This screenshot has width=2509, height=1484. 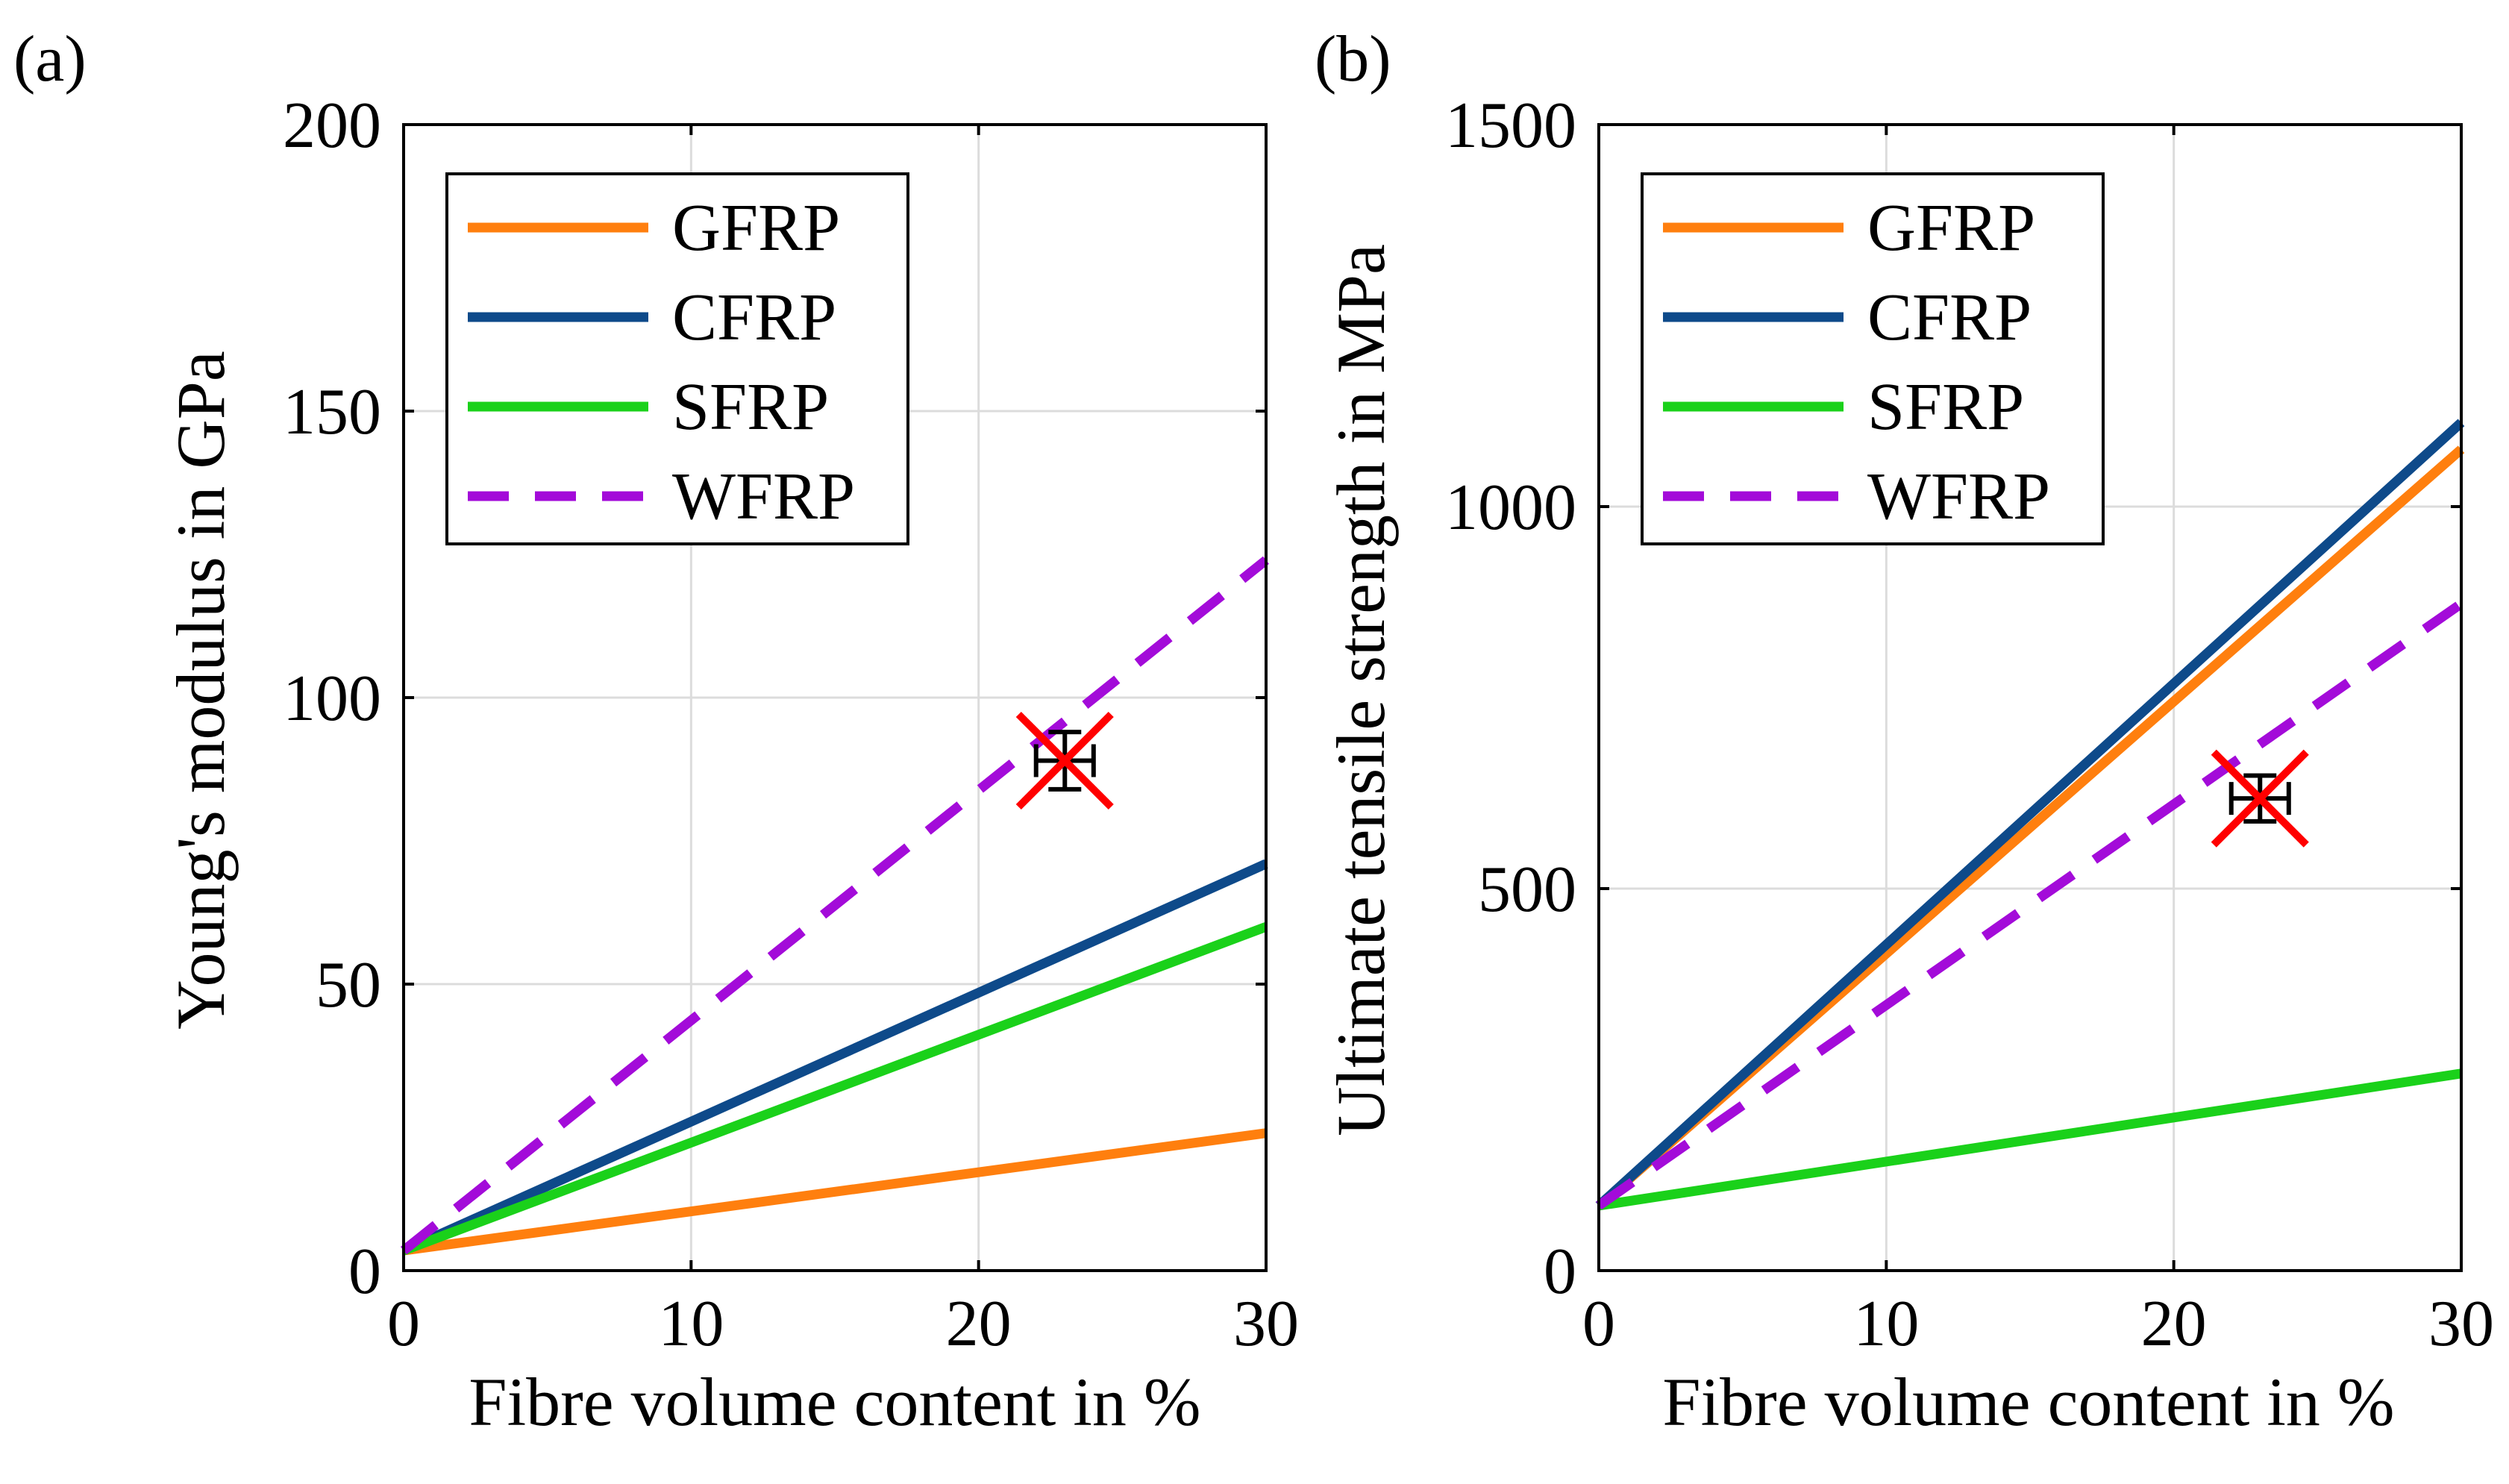 What do you see at coordinates (2461, 1324) in the screenshot?
I see `panel-b-x-tick-label-30: 30` at bounding box center [2461, 1324].